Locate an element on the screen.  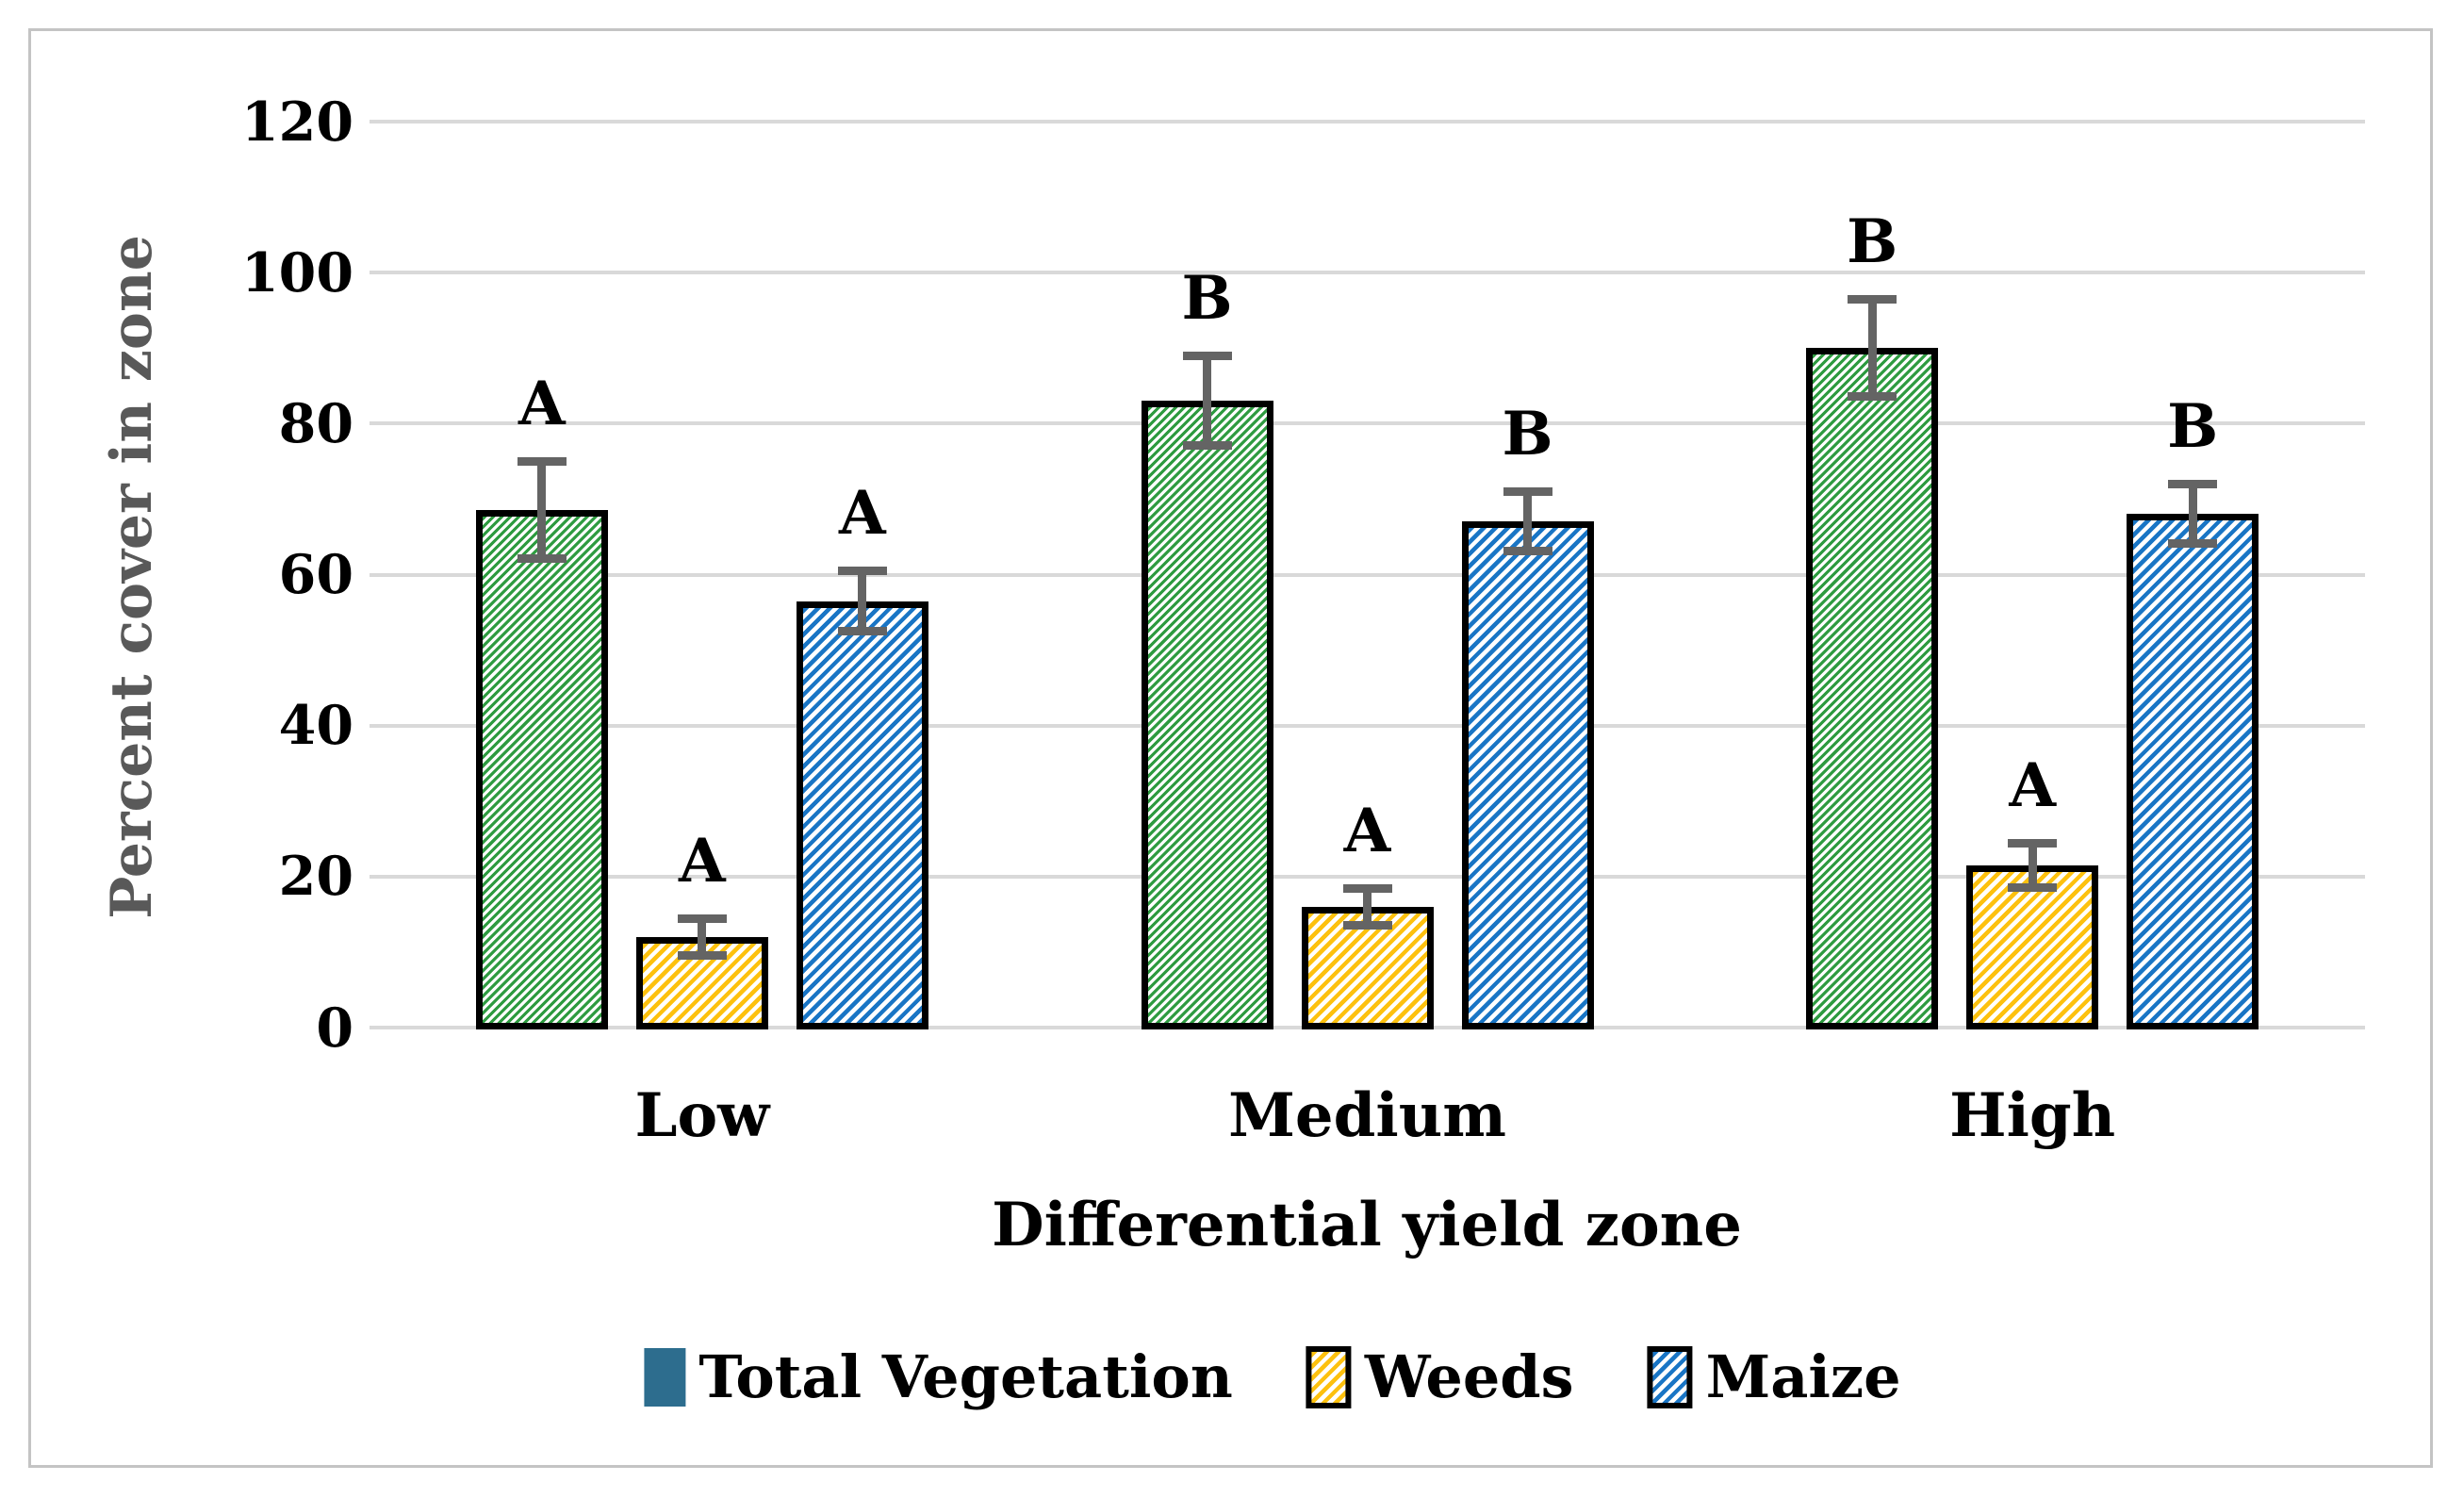
bar-maize-high is located at coordinates (2193, 772).